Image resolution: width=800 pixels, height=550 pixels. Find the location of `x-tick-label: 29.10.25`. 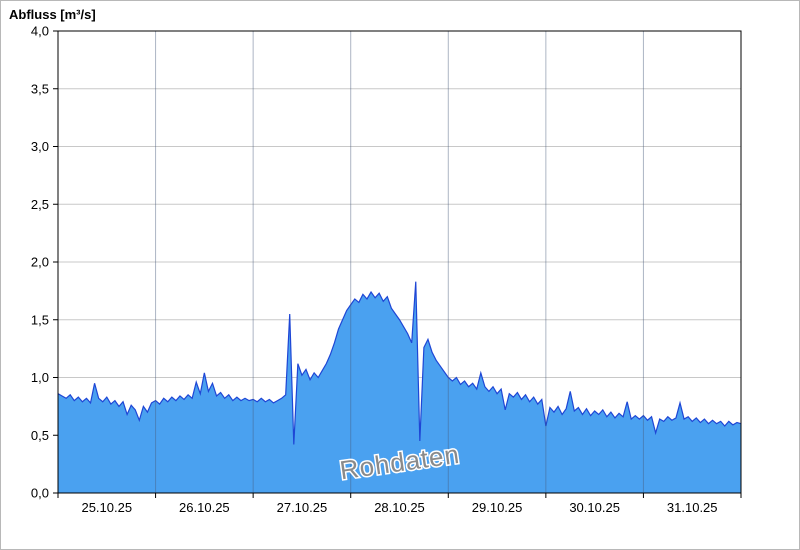

x-tick-label: 29.10.25 is located at coordinates (497, 507).